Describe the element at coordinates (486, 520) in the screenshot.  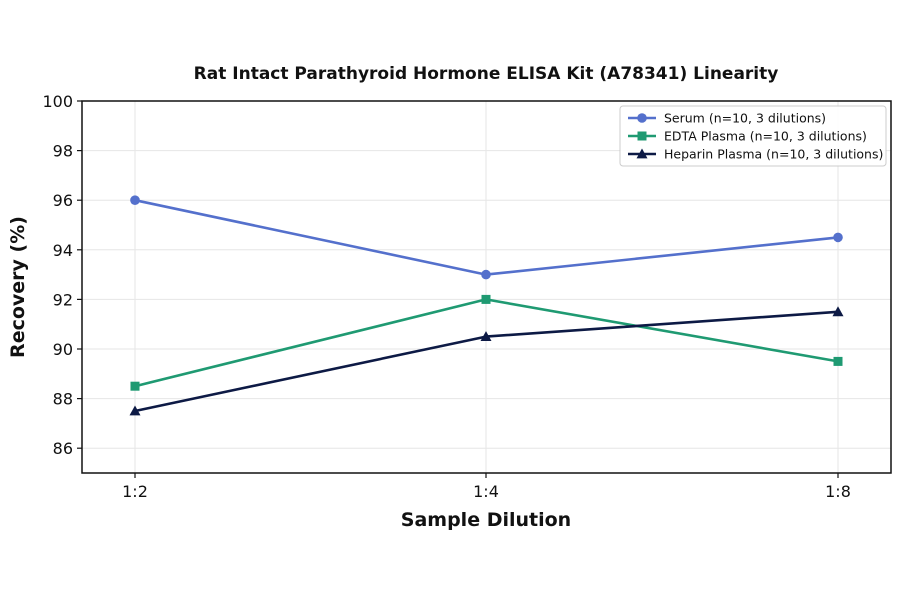
I see `x-axis-label: Sample Dilution` at that location.